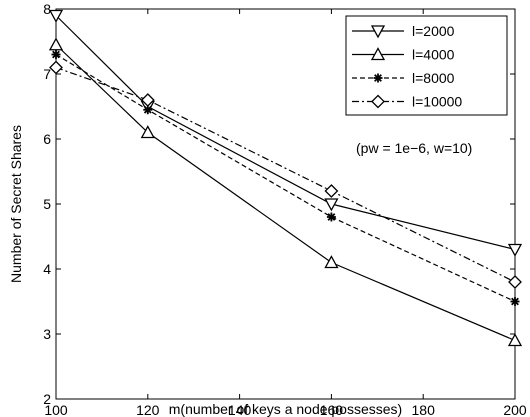 The width and height of the screenshot is (530, 417). What do you see at coordinates (240, 409) in the screenshot?
I see `x-tick-label: 140` at bounding box center [240, 409].